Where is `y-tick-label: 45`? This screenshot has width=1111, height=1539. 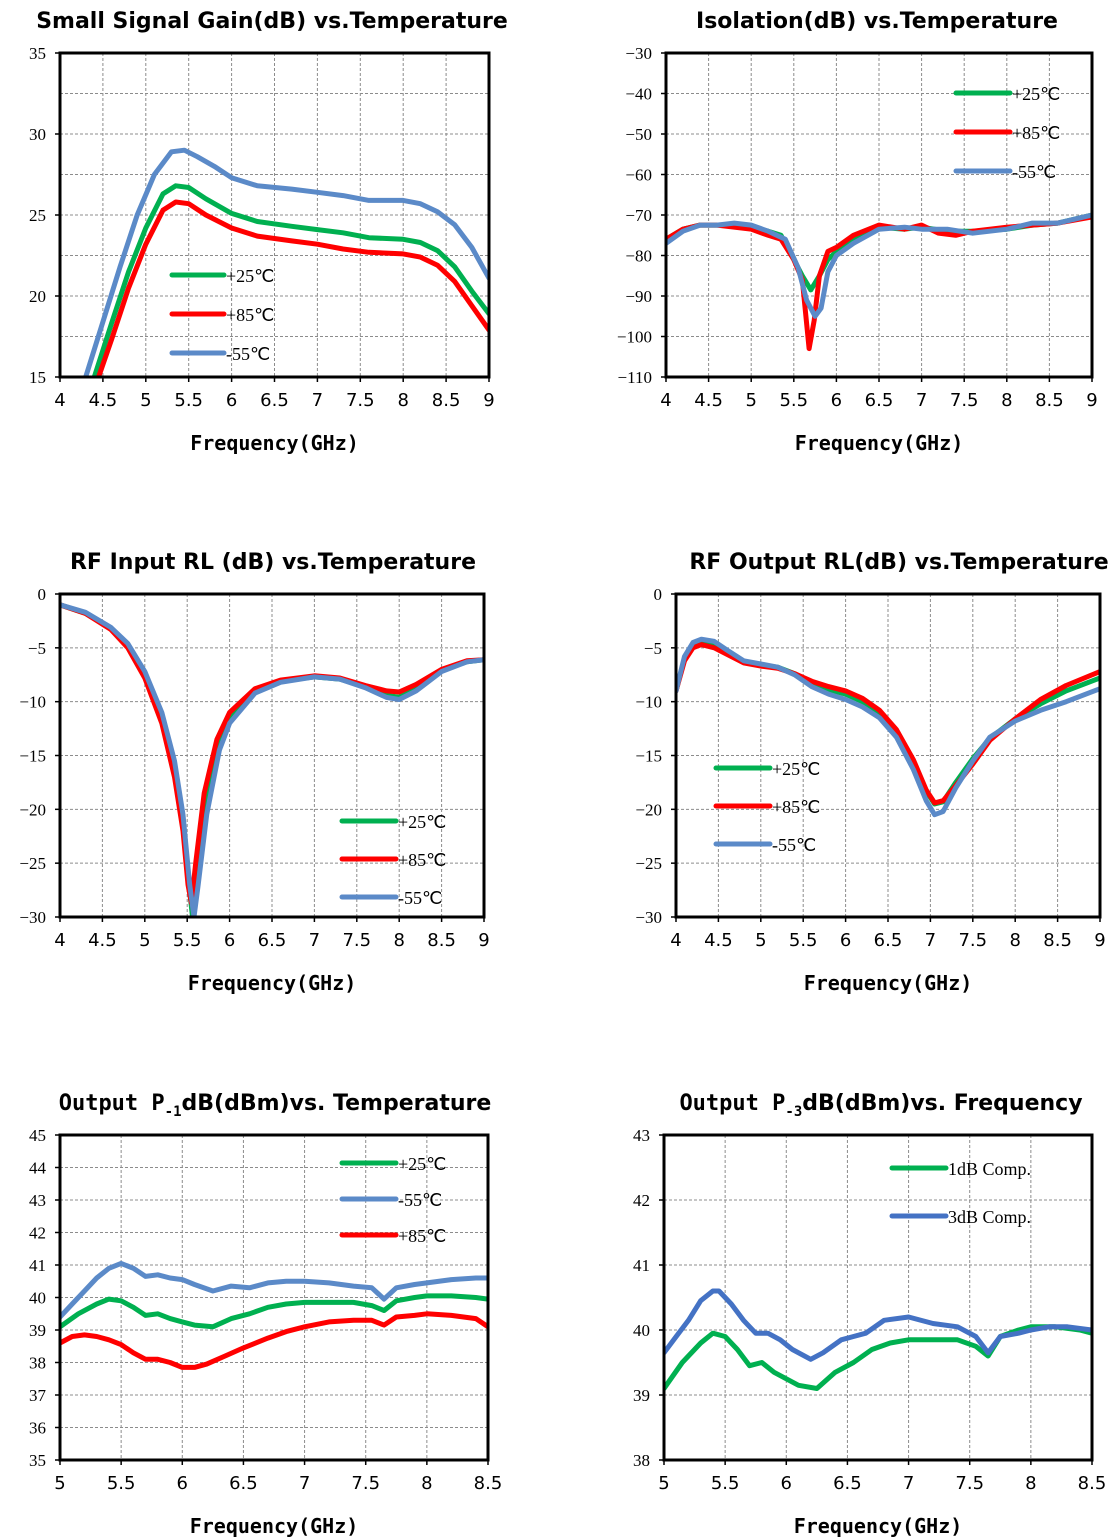
y-tick-label: 45 is located at coordinates (37, 1135).